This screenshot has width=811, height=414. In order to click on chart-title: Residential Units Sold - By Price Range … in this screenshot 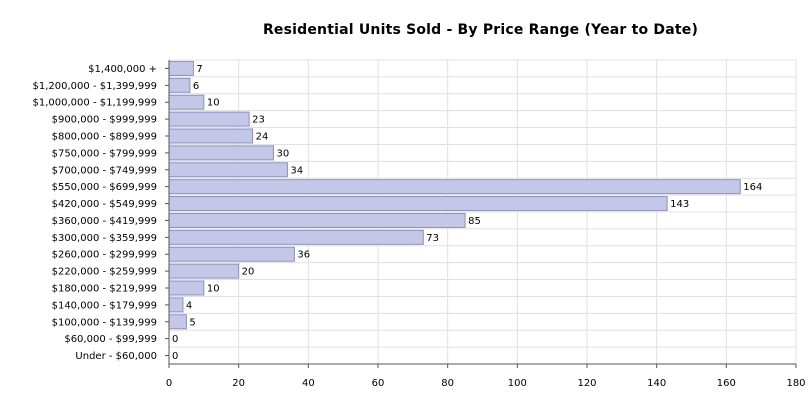, I will do `click(480, 30)`.